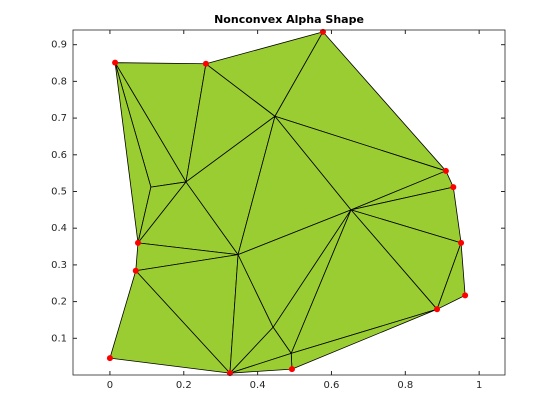 The width and height of the screenshot is (560, 420). Describe the element at coordinates (59, 81) in the screenshot. I see `y-tick-label: 0.8` at that location.